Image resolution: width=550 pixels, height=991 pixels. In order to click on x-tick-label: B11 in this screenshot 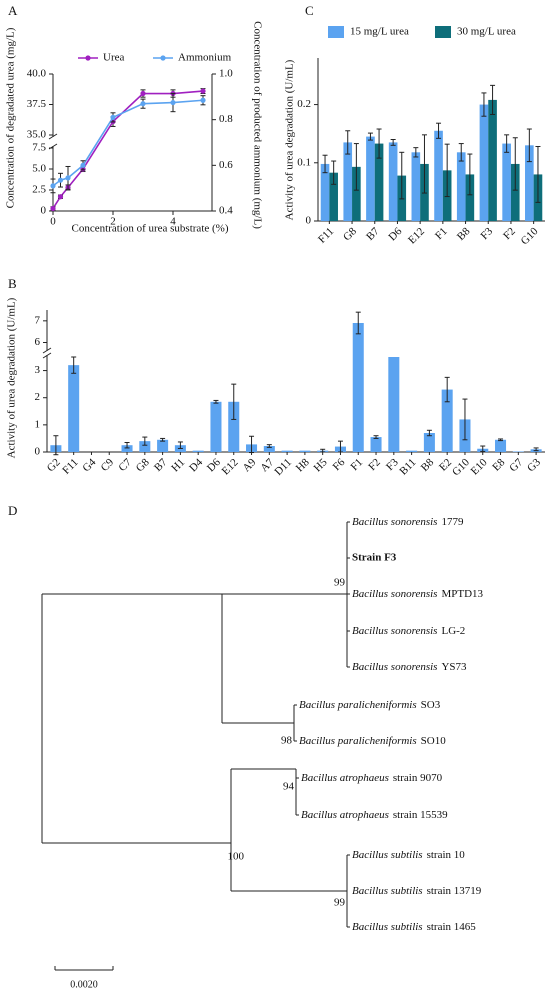, I will do `click(407, 466)`.